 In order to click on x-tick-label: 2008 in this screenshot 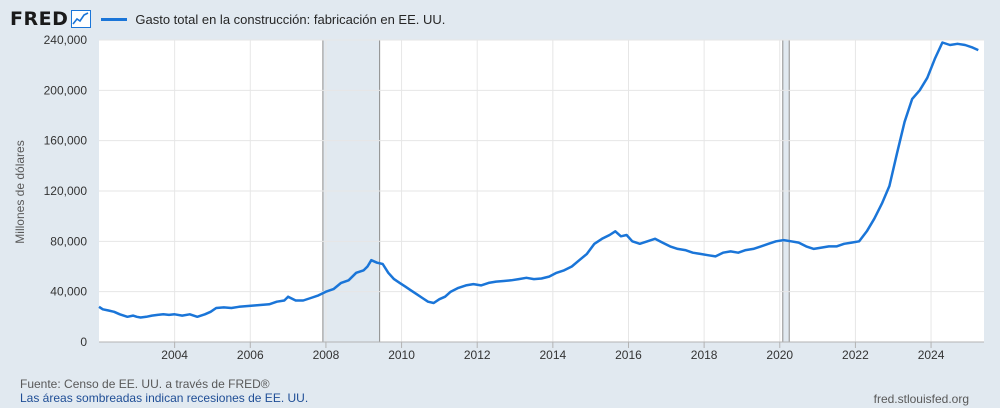, I will do `click(326, 355)`.